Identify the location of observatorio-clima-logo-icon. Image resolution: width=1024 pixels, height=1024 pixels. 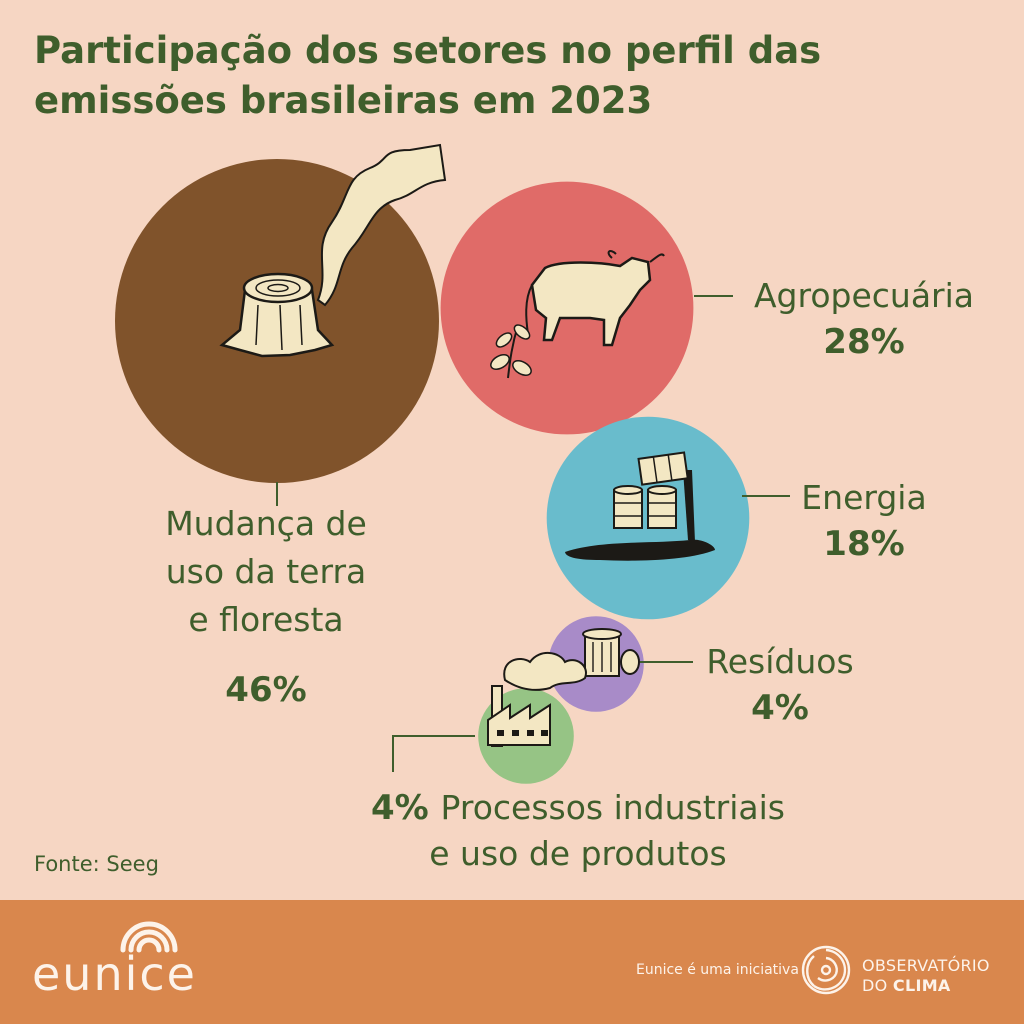
(826, 970).